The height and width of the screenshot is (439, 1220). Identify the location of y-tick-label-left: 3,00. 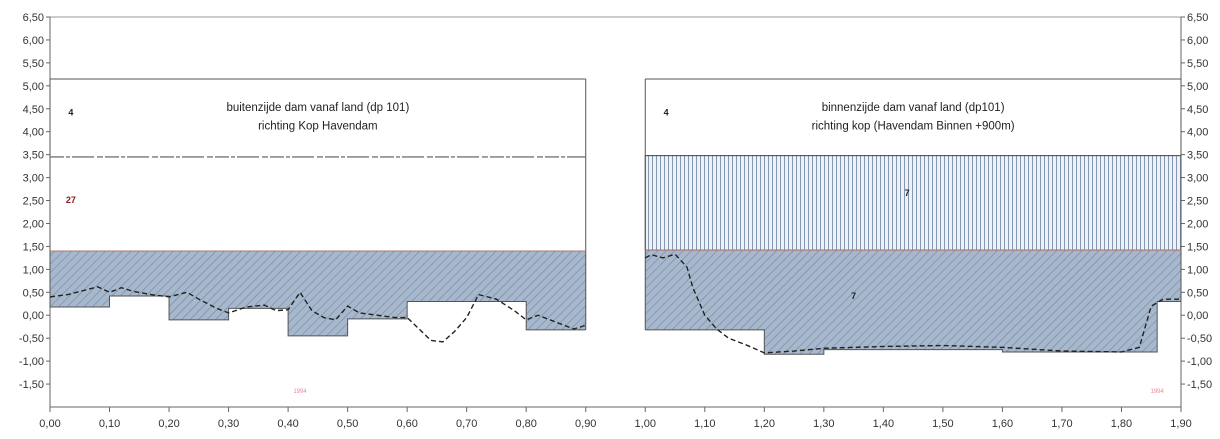
(33, 179).